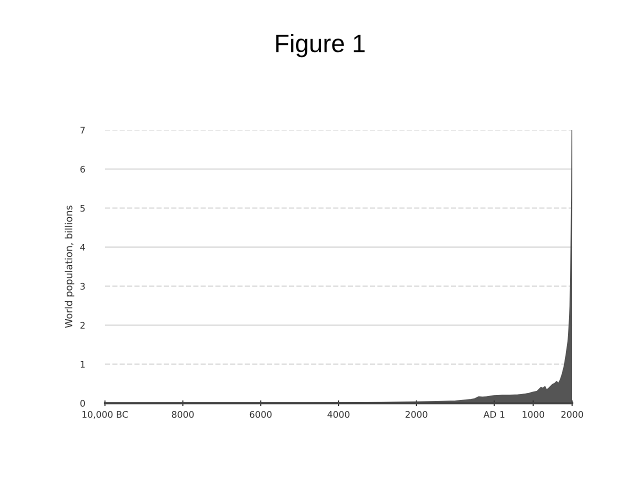 Image resolution: width=640 pixels, height=480 pixels. Describe the element at coordinates (82, 403) in the screenshot. I see `y-tick-label: 0` at that location.